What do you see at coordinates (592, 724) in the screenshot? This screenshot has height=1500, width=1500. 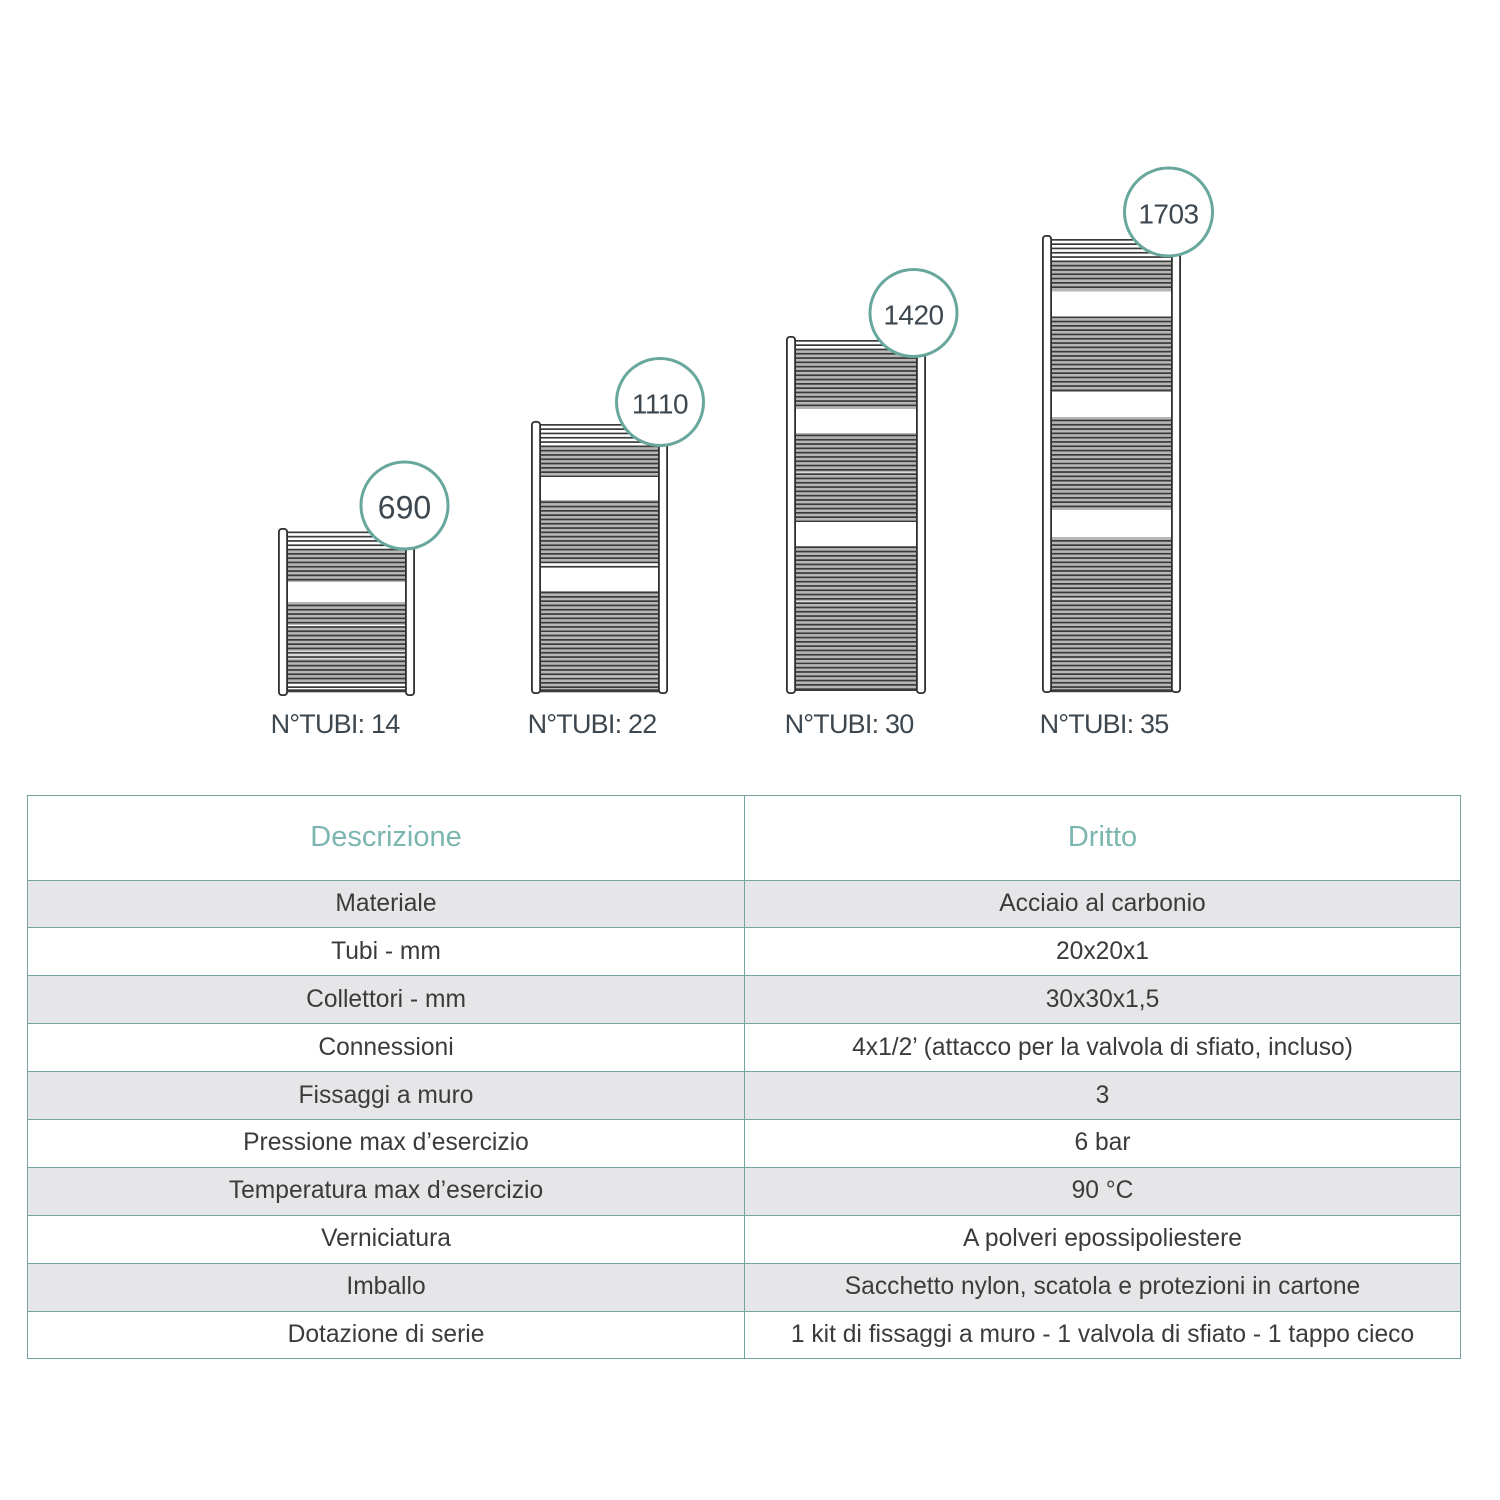 I see `svg-text: N°TUBI: 22` at bounding box center [592, 724].